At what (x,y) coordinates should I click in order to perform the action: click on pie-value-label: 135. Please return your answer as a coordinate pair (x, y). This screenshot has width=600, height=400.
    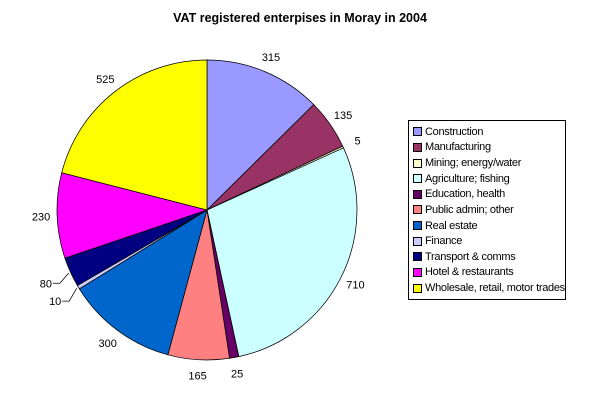
    Looking at the image, I should click on (343, 116).